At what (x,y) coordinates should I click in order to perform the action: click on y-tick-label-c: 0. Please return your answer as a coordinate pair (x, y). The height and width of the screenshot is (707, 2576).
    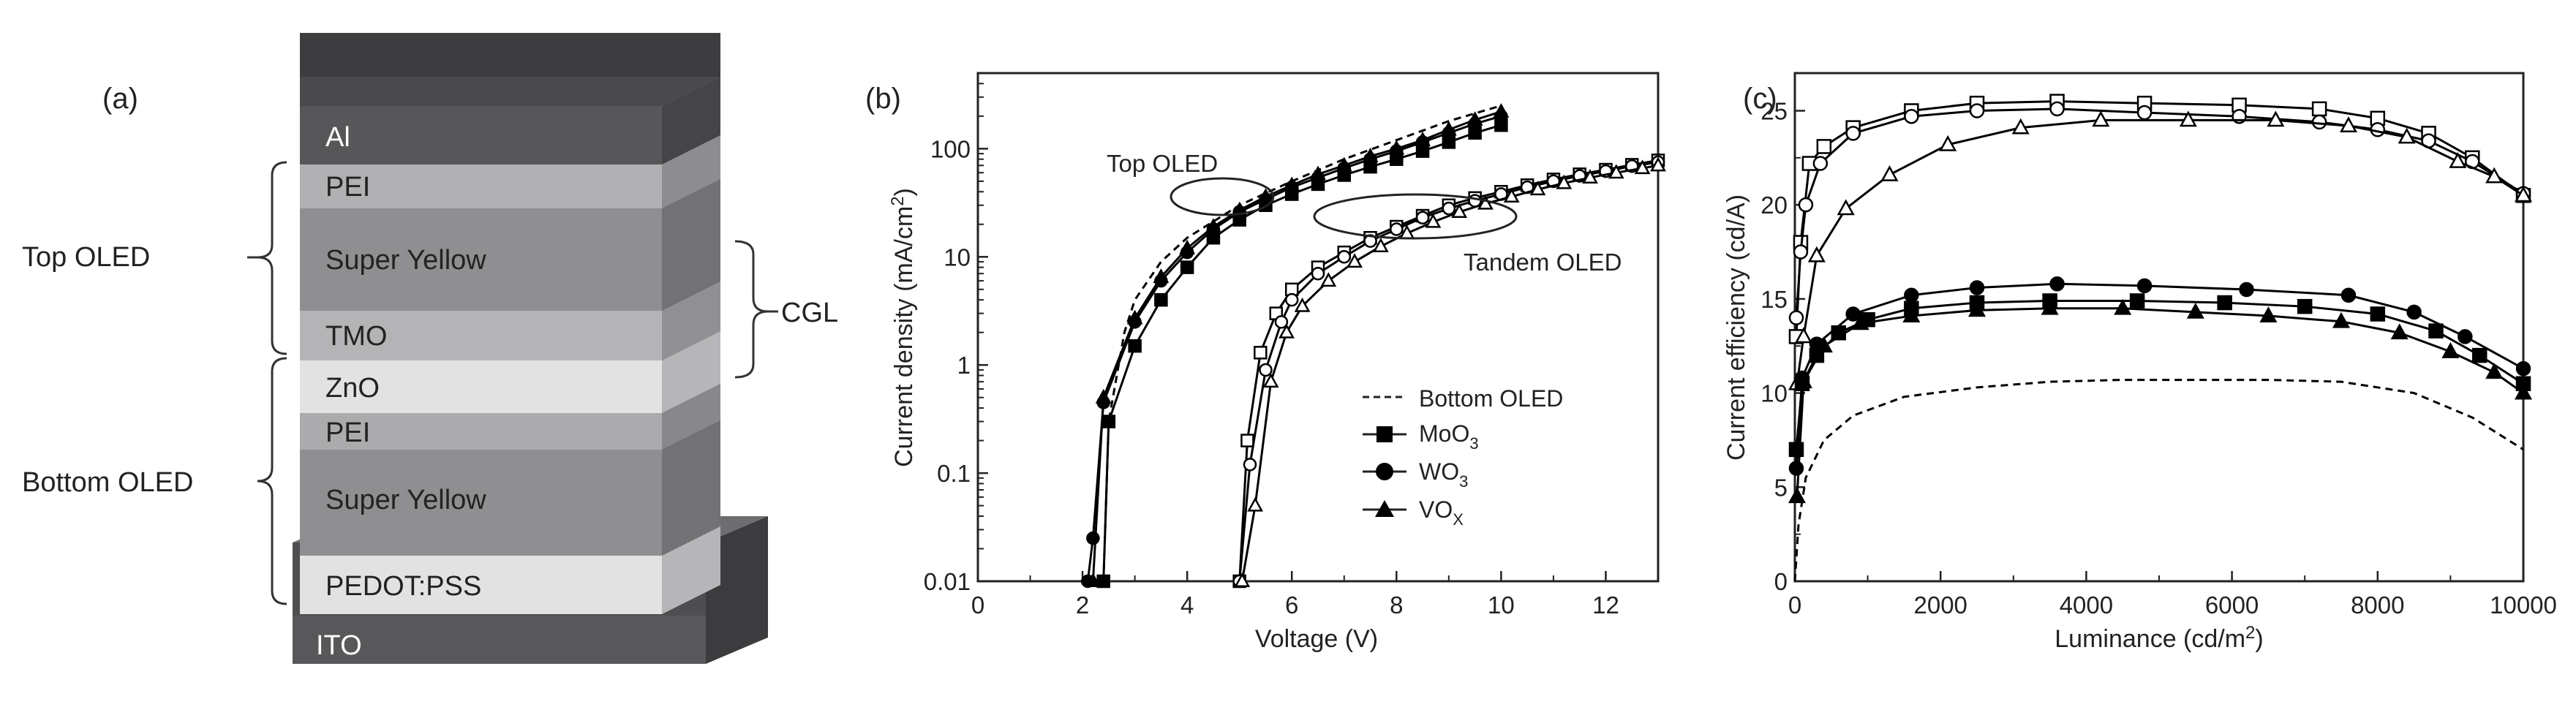
    Looking at the image, I should click on (1781, 581).